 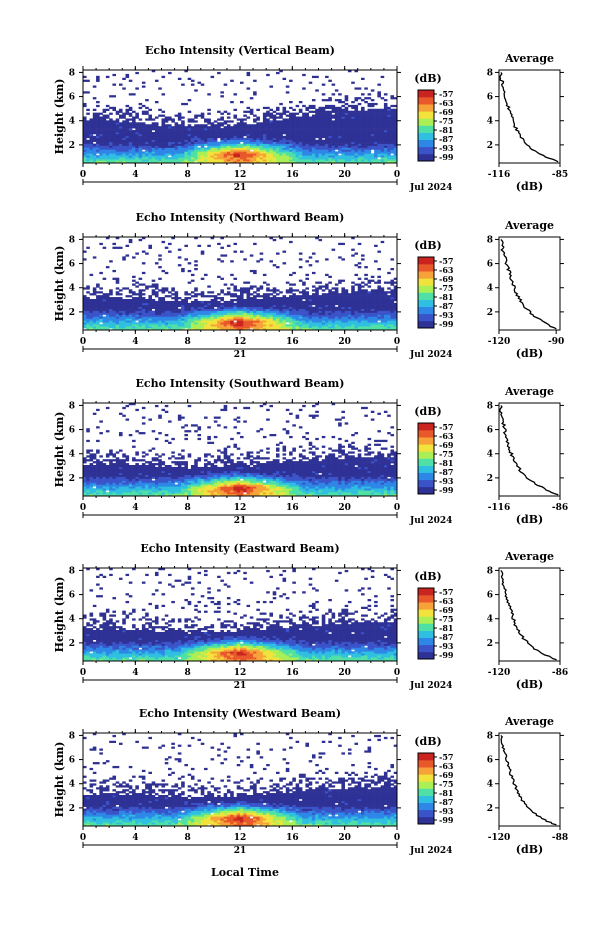 What do you see at coordinates (426, 296) in the screenshot?
I see `colorbar-segment` at bounding box center [426, 296].